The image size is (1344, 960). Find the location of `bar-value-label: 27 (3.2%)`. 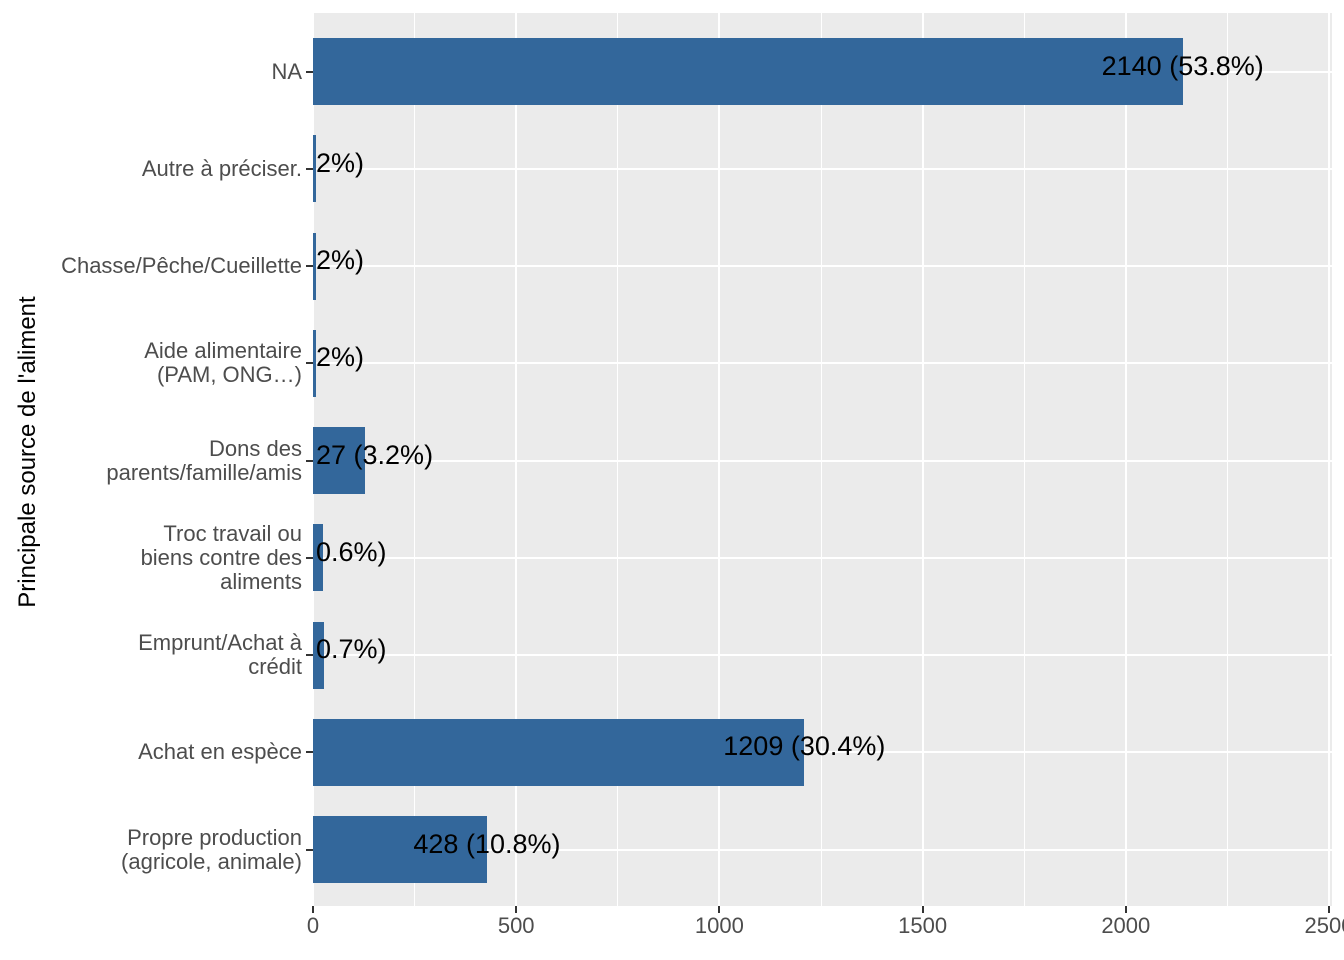

bar-value-label: 27 (3.2%) is located at coordinates (375, 454).